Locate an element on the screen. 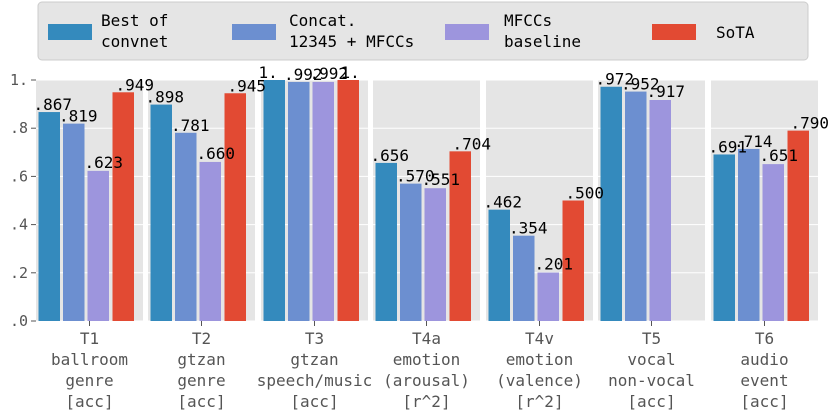 The image size is (830, 415). category-label: T6 audio event [acc] is located at coordinates (764, 370).